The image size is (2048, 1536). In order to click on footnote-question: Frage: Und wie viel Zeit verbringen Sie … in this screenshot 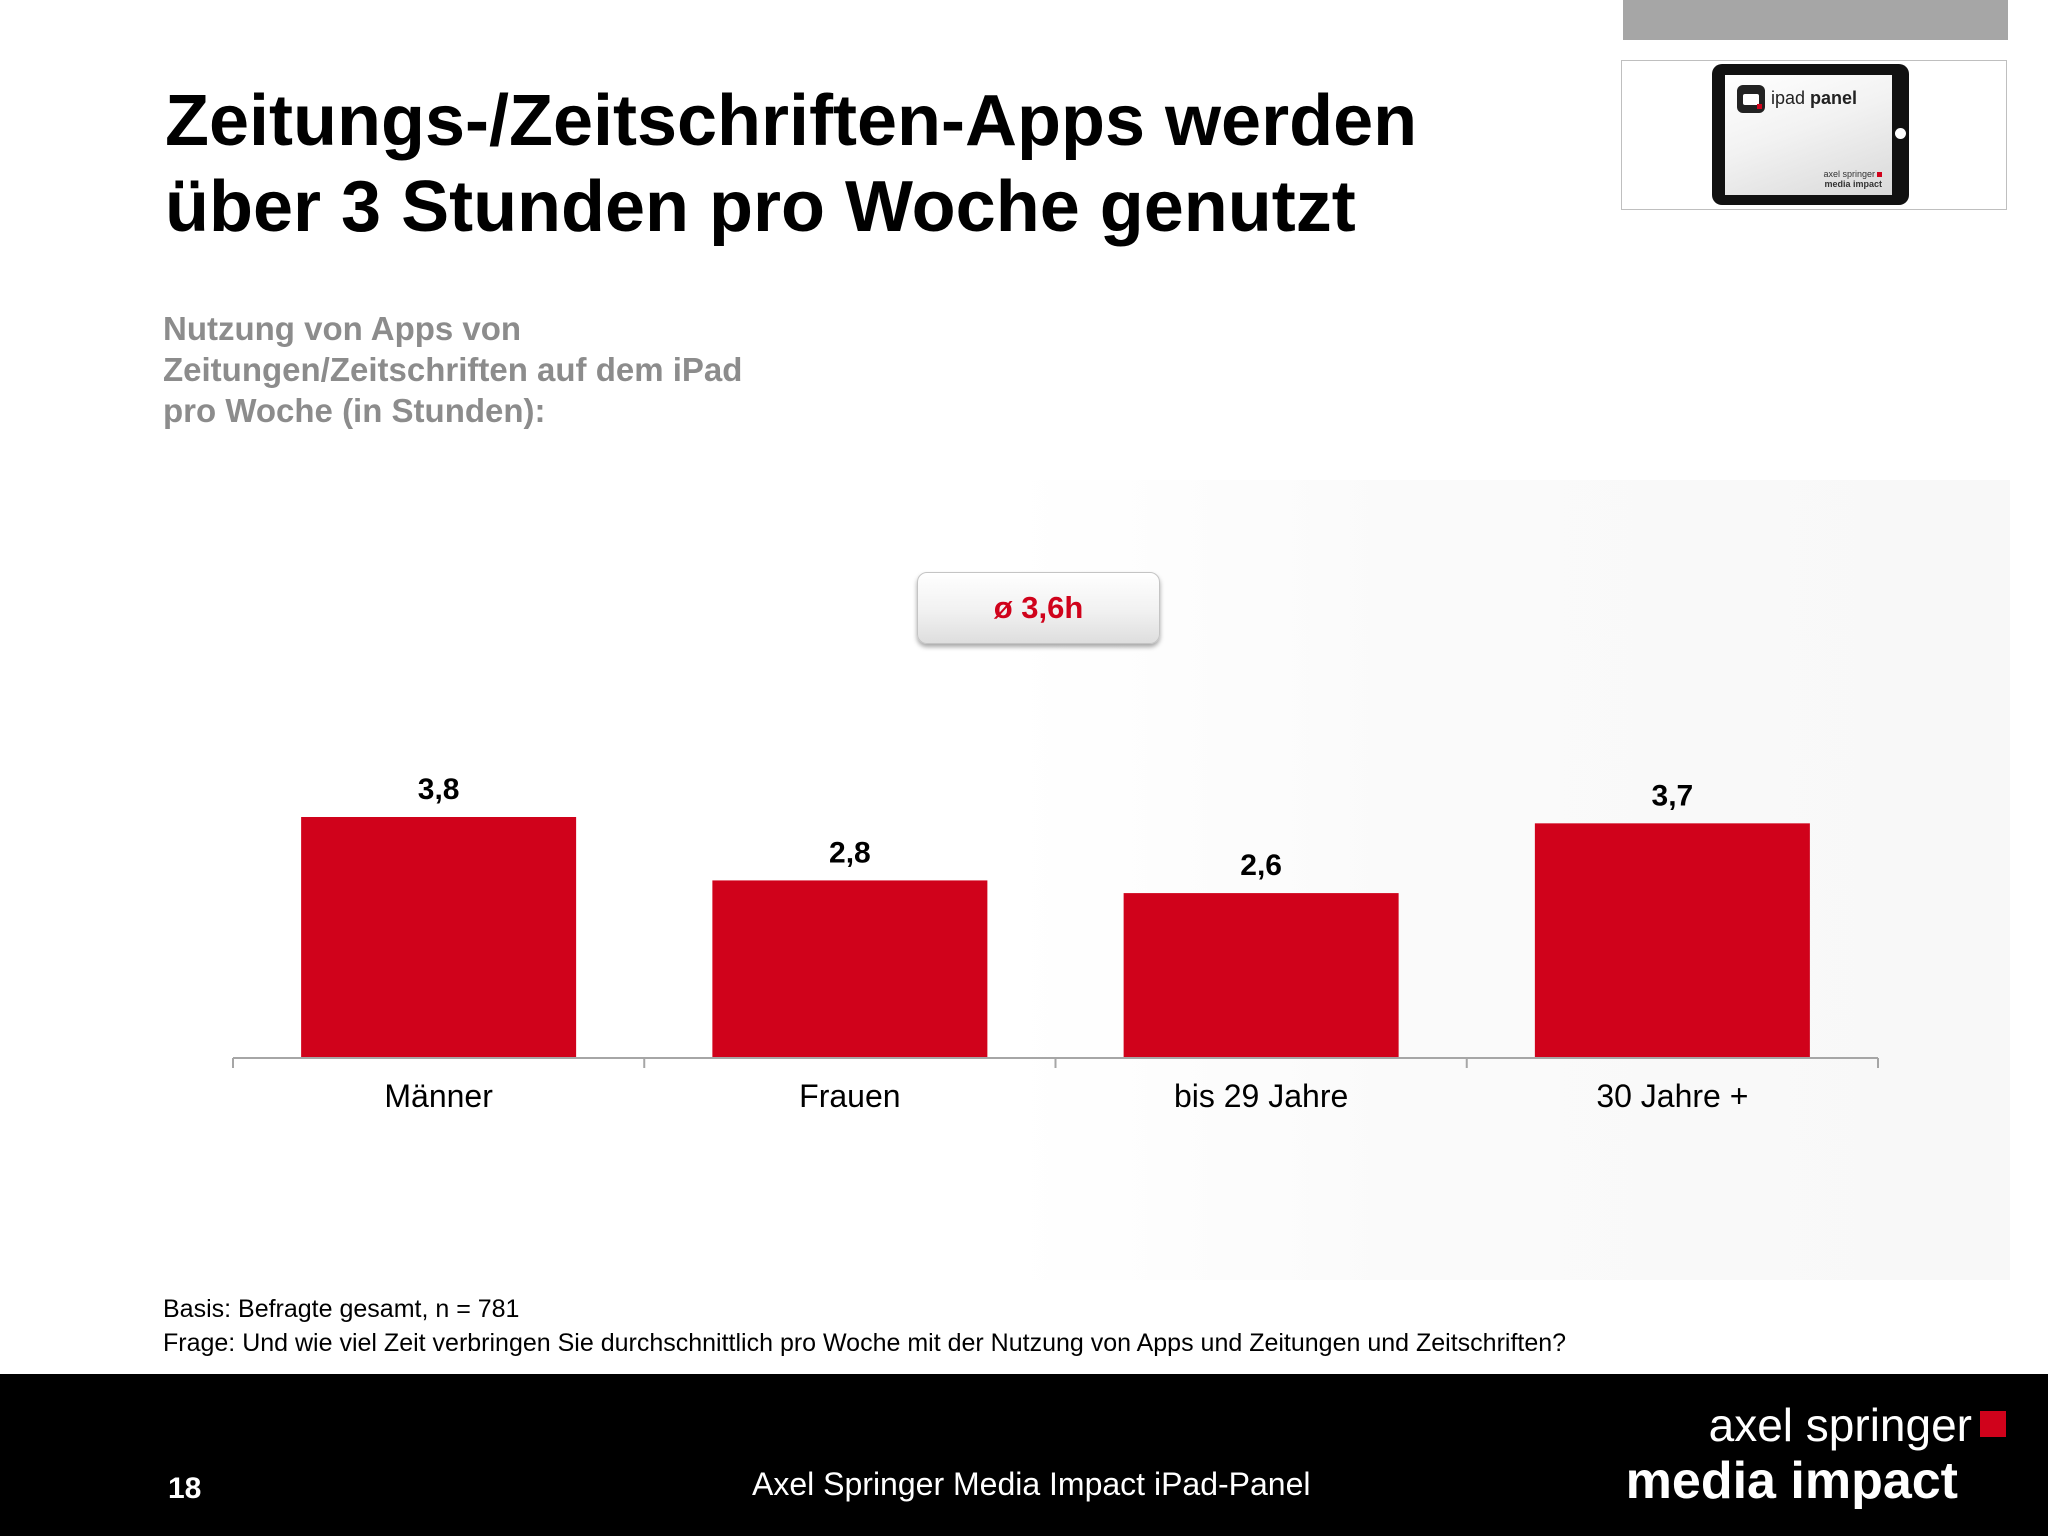, I will do `click(865, 1343)`.